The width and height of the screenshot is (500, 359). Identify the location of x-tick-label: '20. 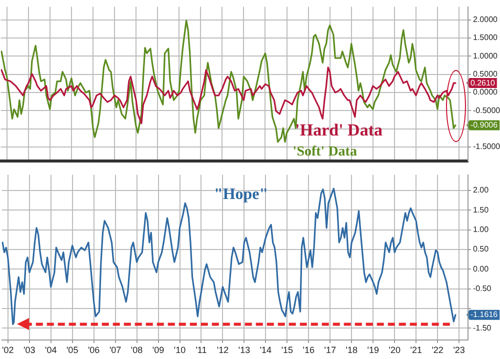
(394, 349).